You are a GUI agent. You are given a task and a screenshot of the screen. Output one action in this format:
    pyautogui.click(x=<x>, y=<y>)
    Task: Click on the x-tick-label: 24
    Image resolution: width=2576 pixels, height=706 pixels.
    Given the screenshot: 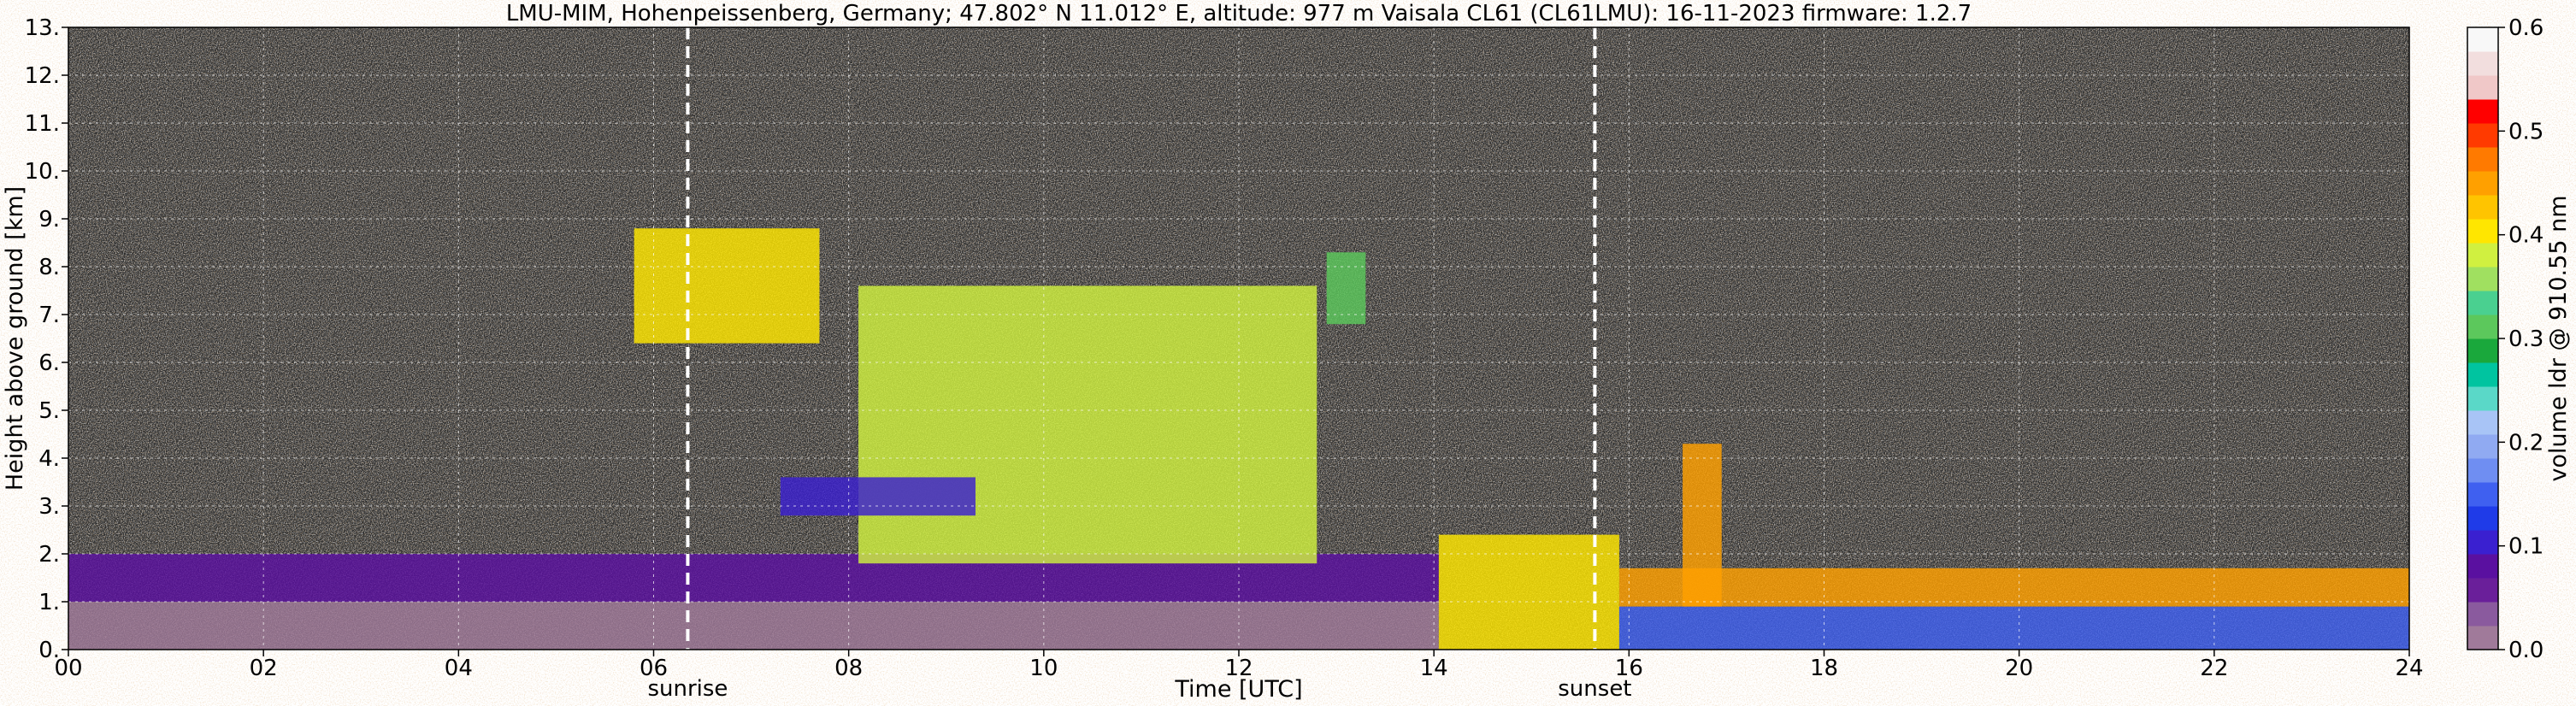 What is the action you would take?
    pyautogui.click(x=2409, y=668)
    